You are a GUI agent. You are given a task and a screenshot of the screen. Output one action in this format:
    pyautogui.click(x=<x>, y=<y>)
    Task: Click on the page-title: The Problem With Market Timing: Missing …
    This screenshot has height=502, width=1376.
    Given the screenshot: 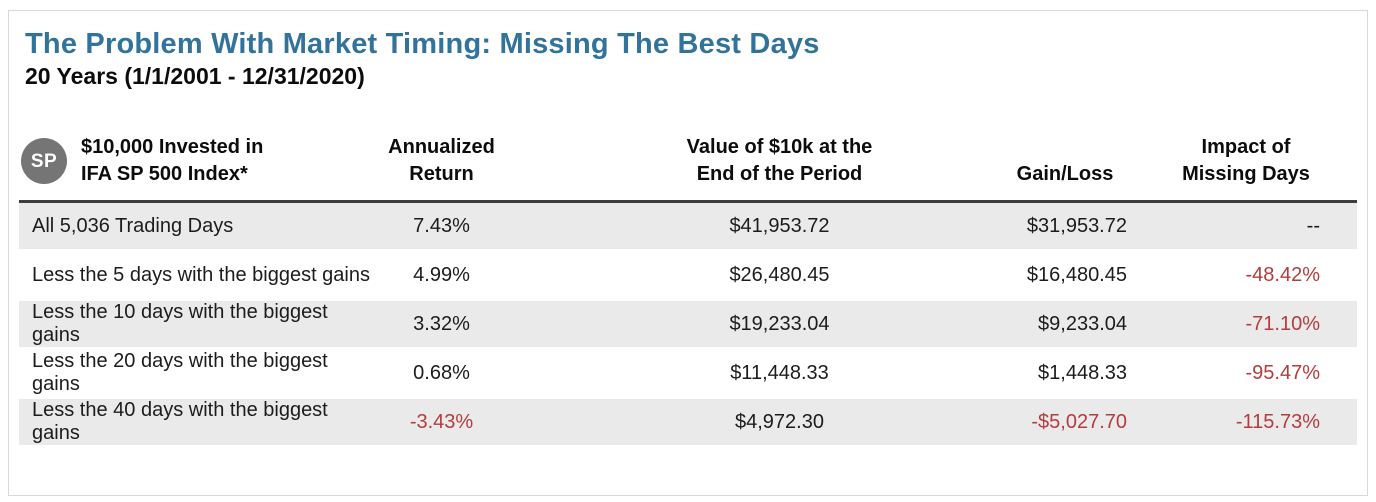 What is the action you would take?
    pyautogui.click(x=422, y=44)
    